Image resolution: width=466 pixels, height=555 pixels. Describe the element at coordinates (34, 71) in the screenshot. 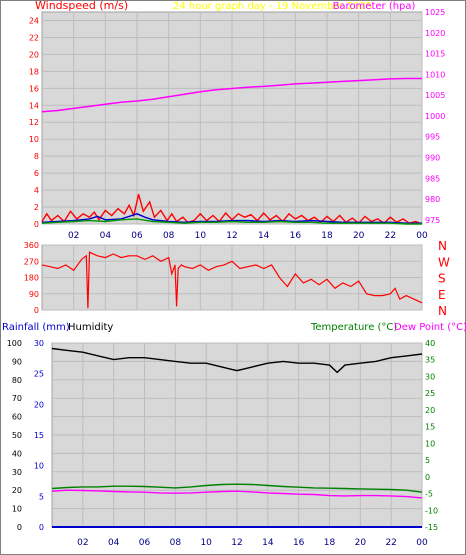

I see `y-tick-label-left: 18` at that location.